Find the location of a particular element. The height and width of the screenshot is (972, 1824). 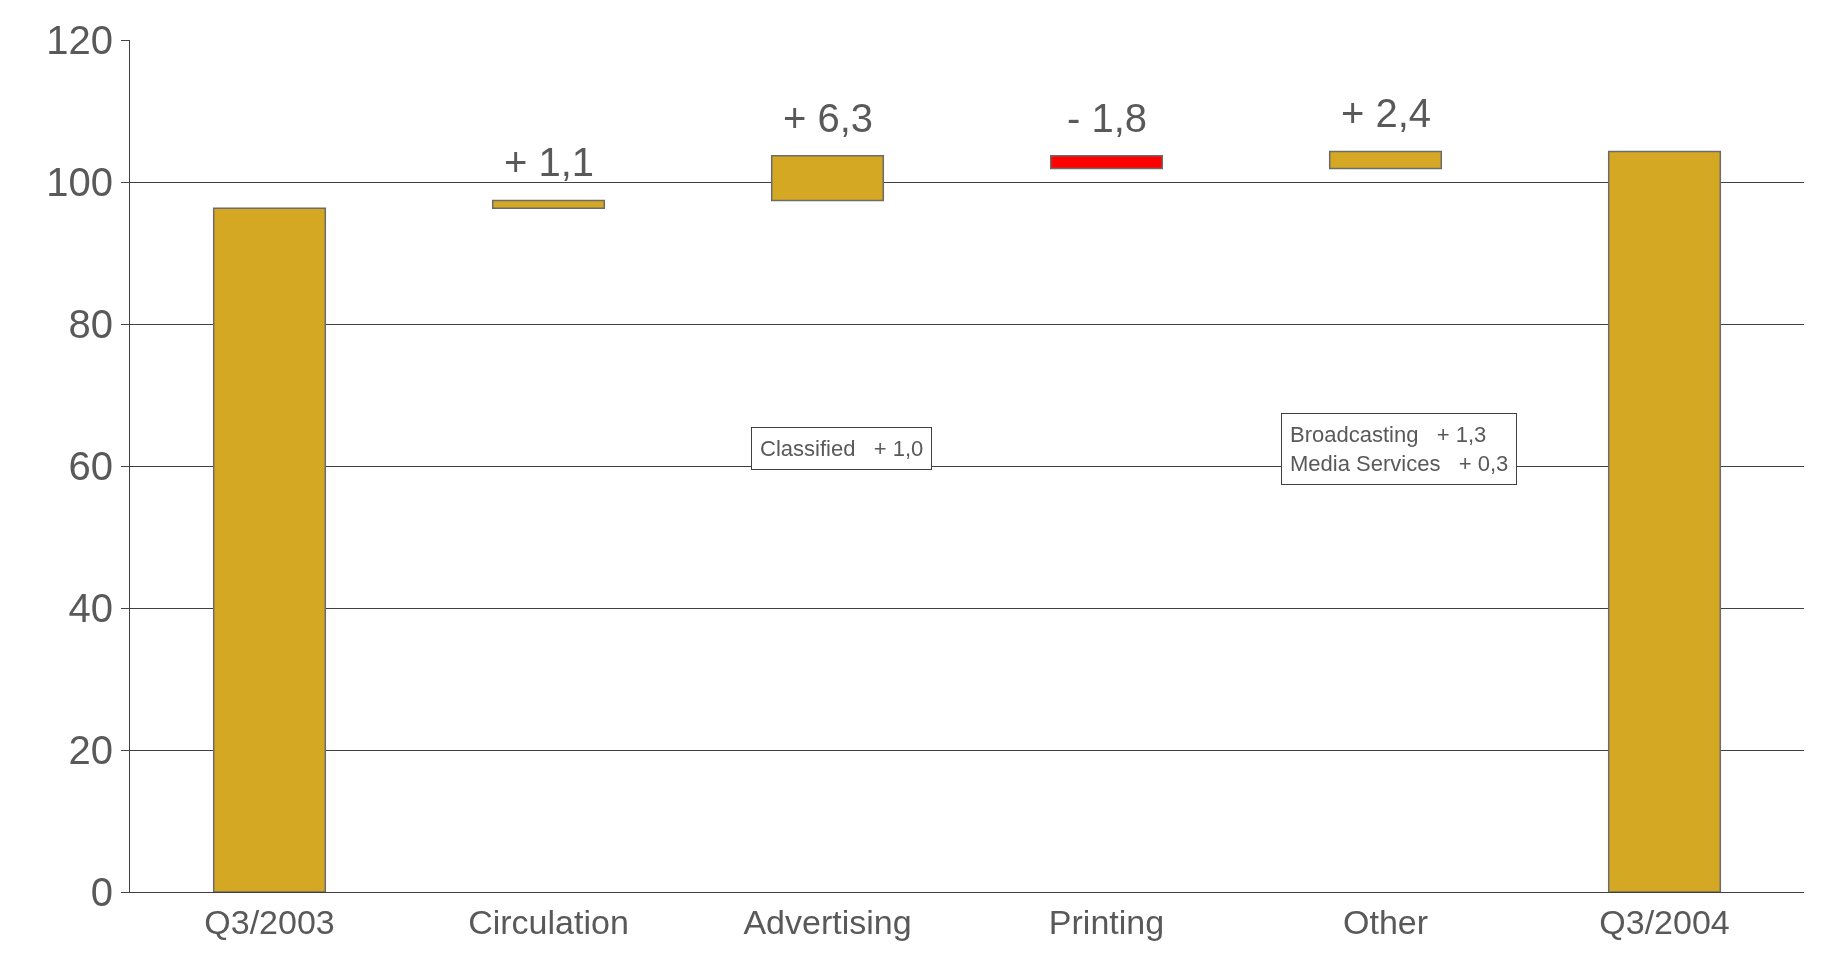

y-tick-label: 100 is located at coordinates (79, 182).